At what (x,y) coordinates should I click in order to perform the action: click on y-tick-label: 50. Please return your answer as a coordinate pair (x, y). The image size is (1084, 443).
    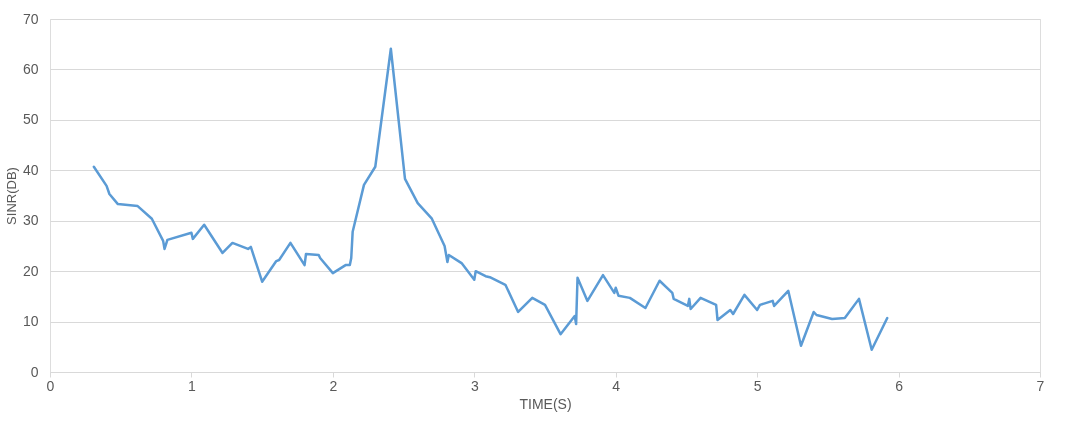
    Looking at the image, I should click on (30, 119).